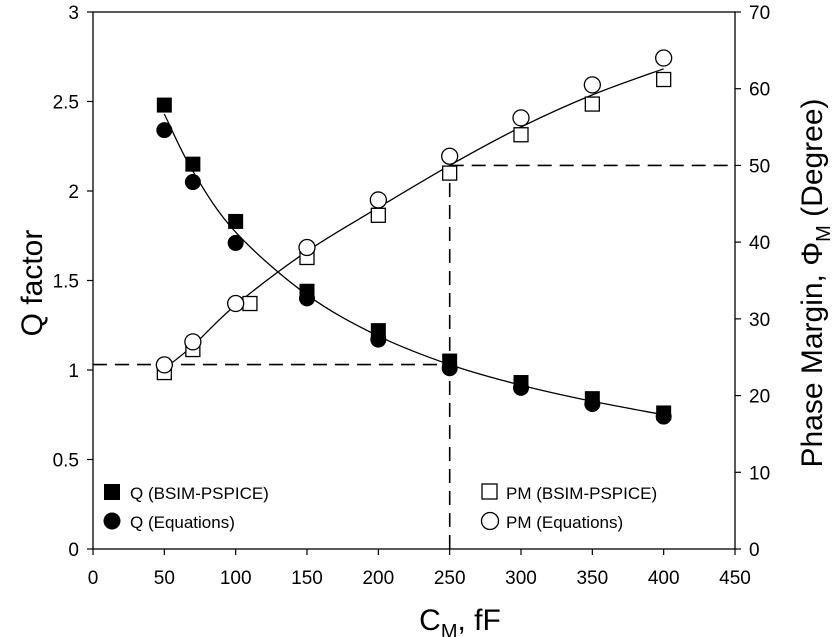 The height and width of the screenshot is (637, 837). Describe the element at coordinates (759, 13) in the screenshot. I see `y-right-tick-label: 70` at that location.